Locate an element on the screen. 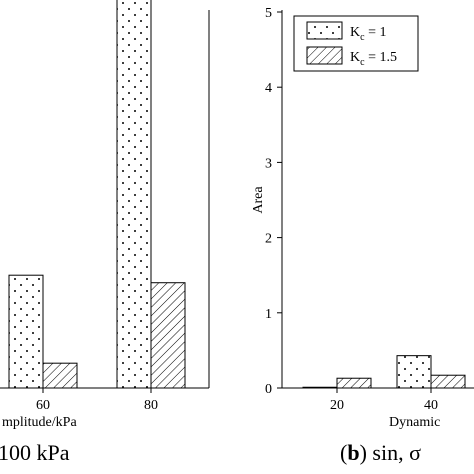  right-y-axis-title: Area is located at coordinates (258, 200).